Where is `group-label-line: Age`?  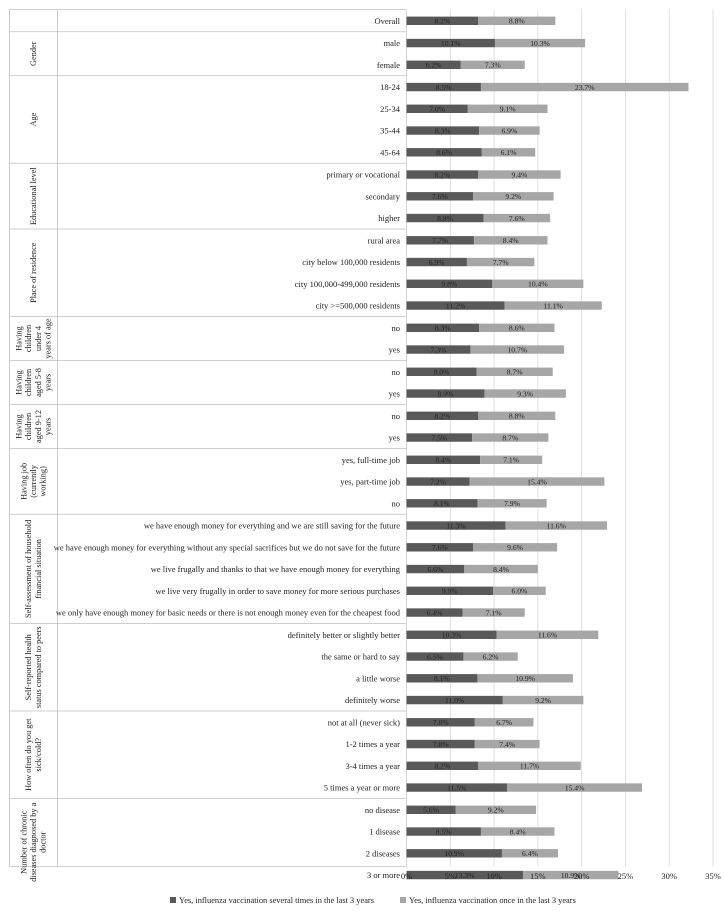
group-label-line: Age is located at coordinates (33, 119).